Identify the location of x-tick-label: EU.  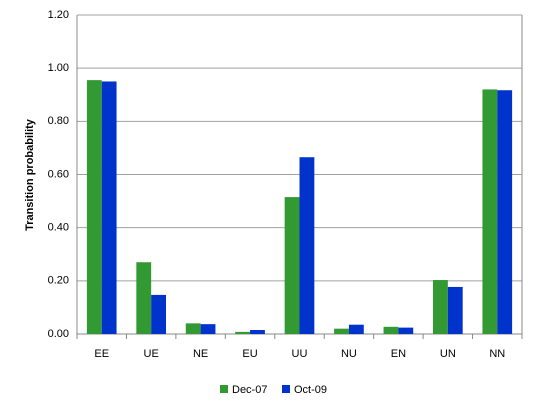
(249, 354).